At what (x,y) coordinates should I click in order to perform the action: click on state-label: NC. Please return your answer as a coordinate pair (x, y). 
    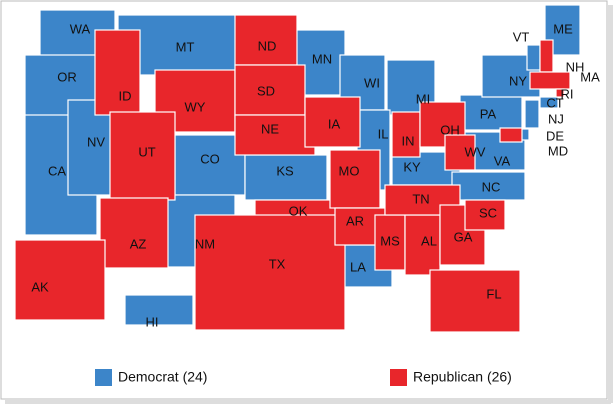
    Looking at the image, I should click on (491, 186).